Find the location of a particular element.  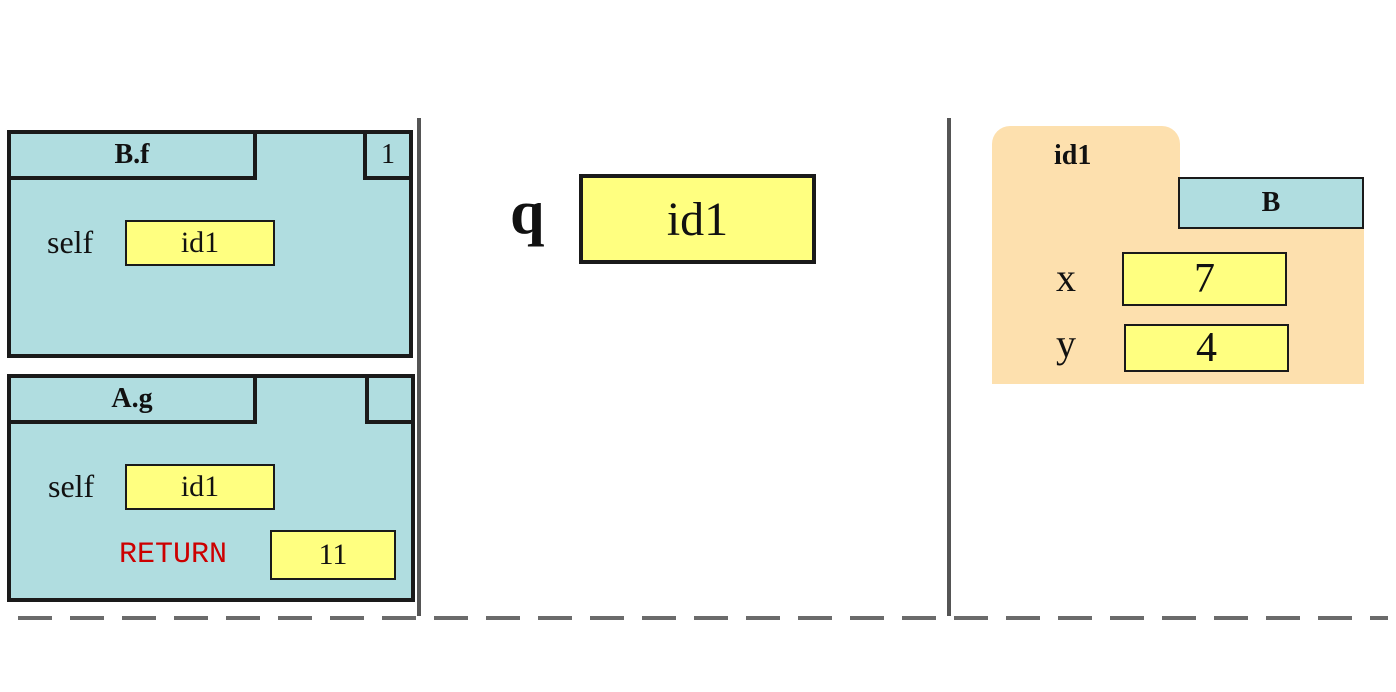

call-frame-a-g: A.g self id1 RETURN 11 is located at coordinates (211, 488).